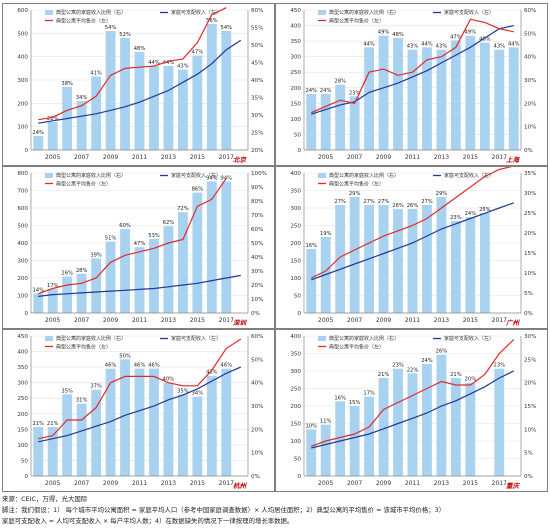  I want to click on y-right-tick-label: 35%, so click(530, 174).